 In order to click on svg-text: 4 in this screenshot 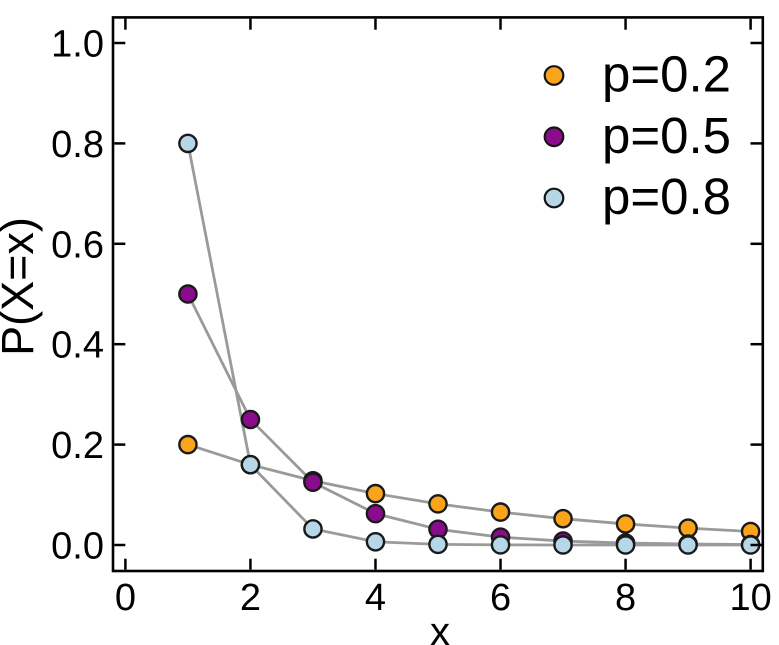, I will do `click(375, 598)`.